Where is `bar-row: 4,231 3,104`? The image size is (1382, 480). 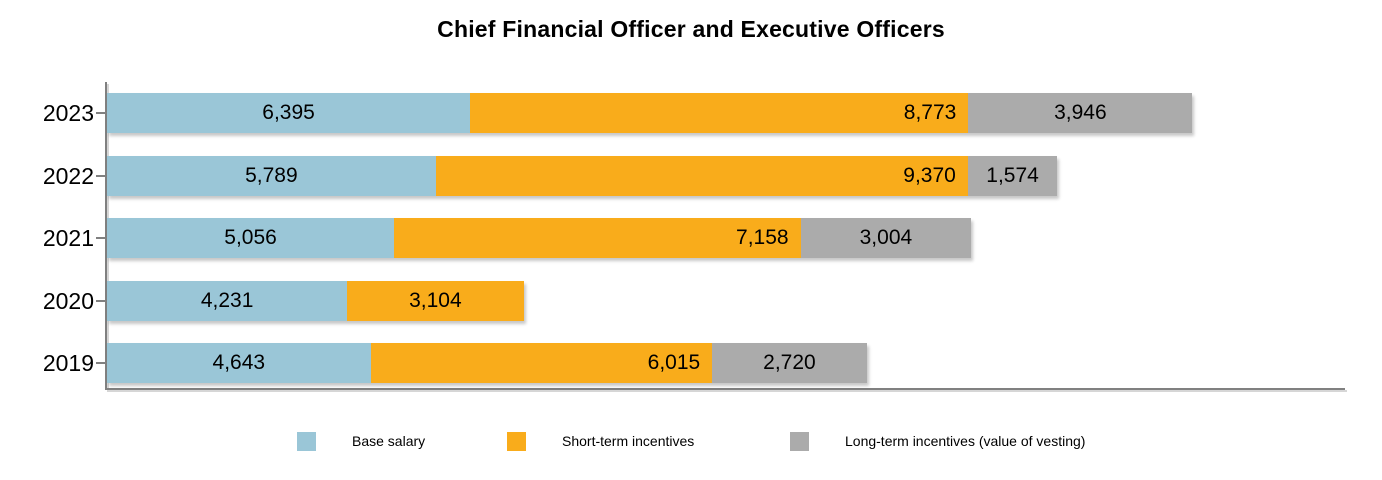 bar-row: 4,231 3,104 is located at coordinates (315, 300).